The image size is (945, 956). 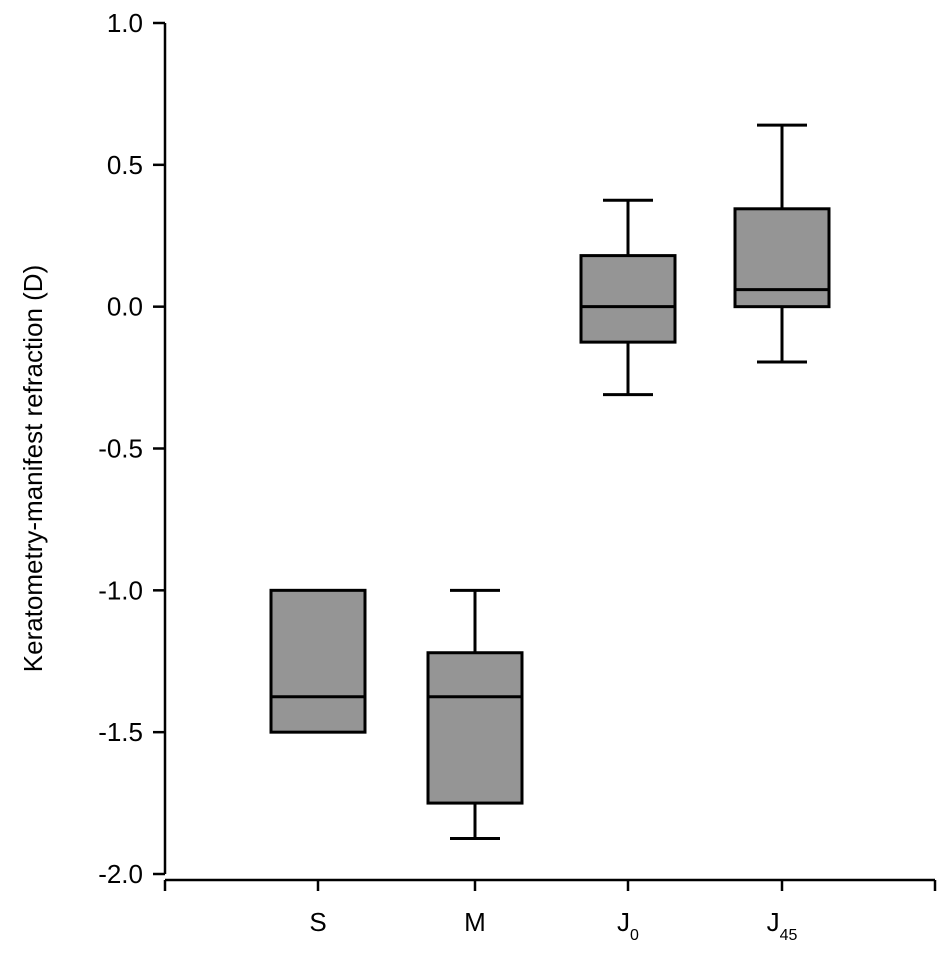 I want to click on x-category-label: J45, so click(x=782, y=925).